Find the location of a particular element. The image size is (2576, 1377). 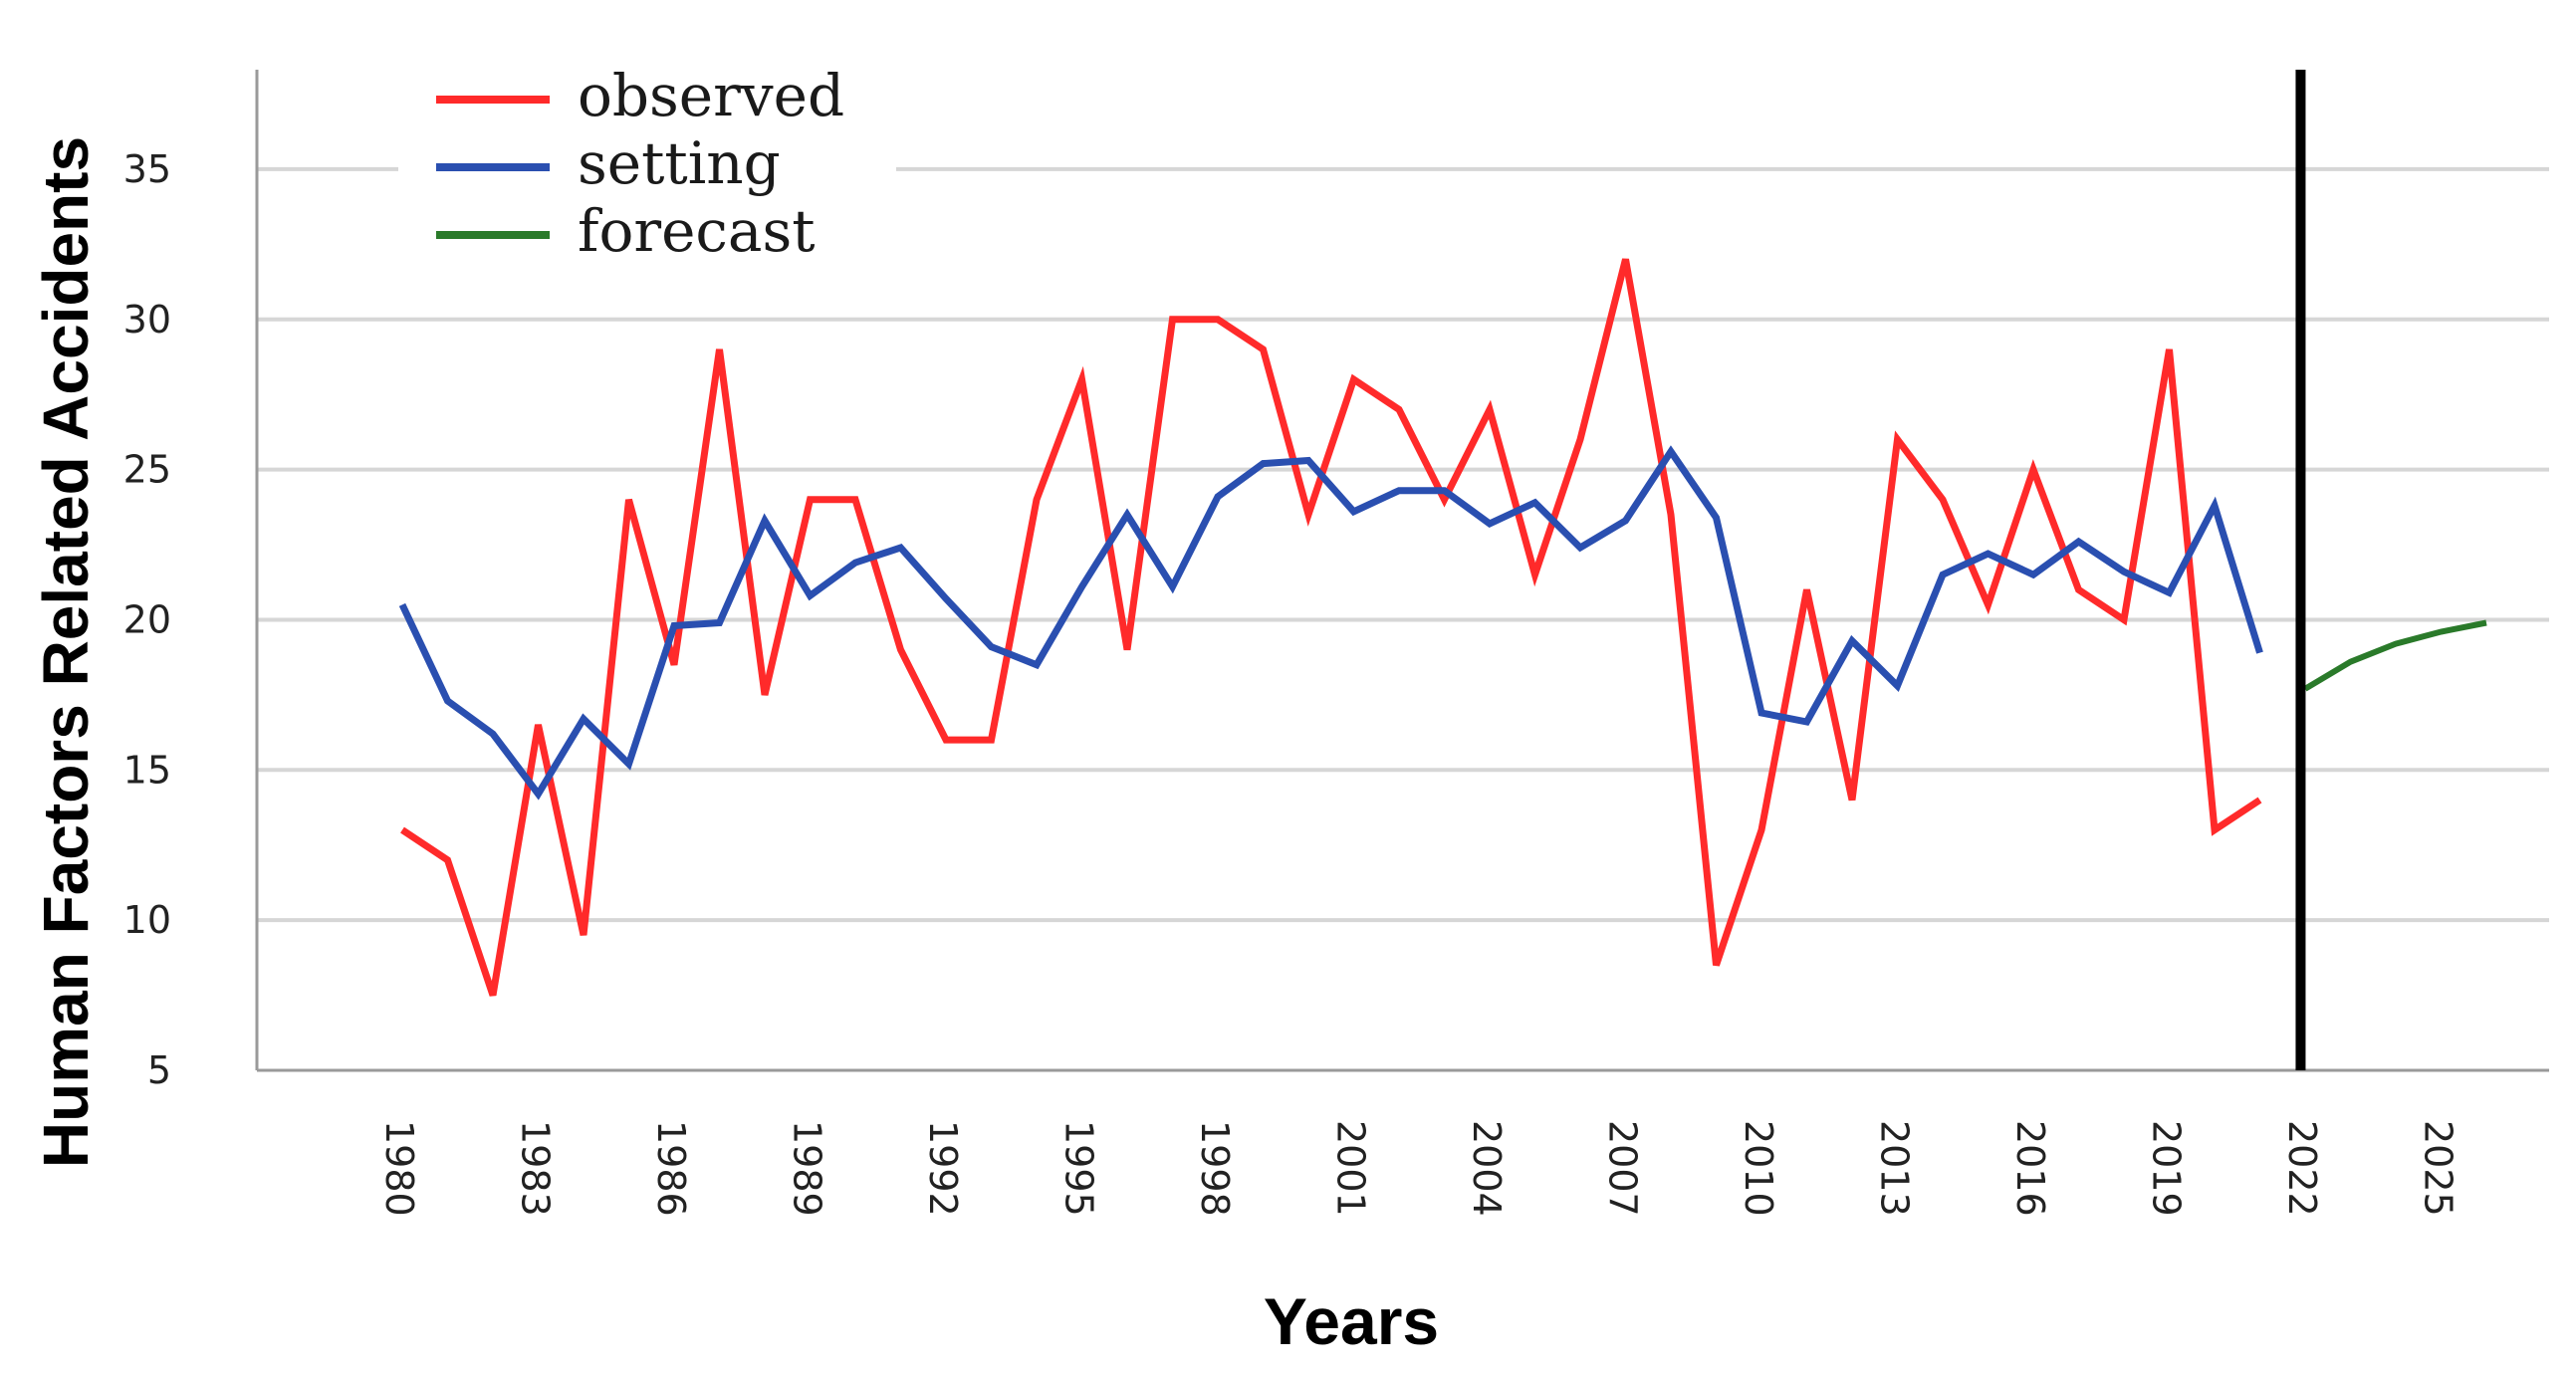

y-tick-label-5: 5 is located at coordinates (159, 1070).